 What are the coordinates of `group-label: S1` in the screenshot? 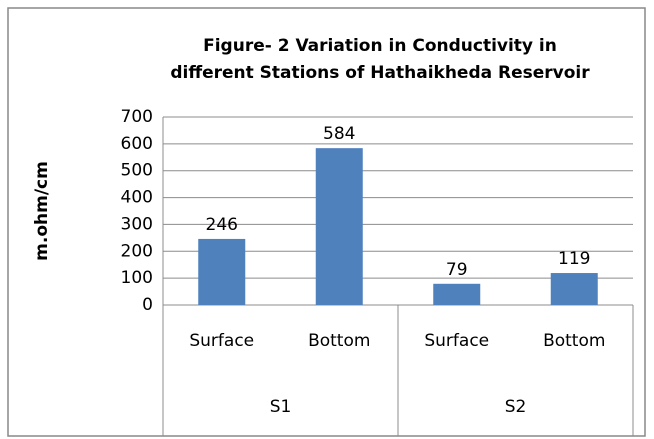 It's located at (281, 407).